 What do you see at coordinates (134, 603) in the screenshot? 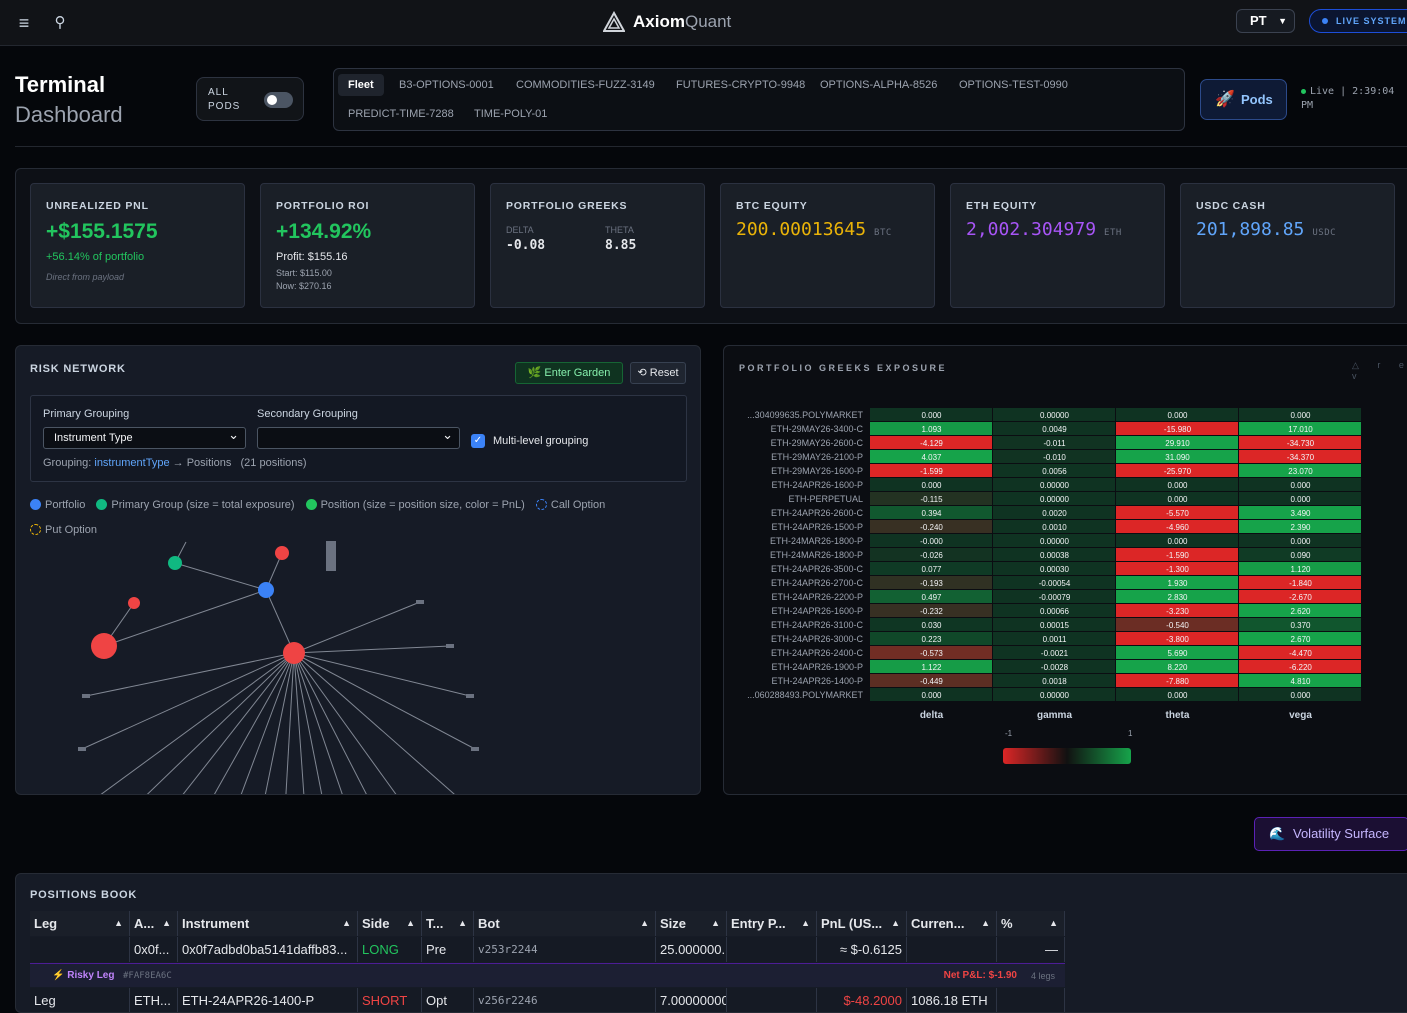
I see `position-node` at bounding box center [134, 603].